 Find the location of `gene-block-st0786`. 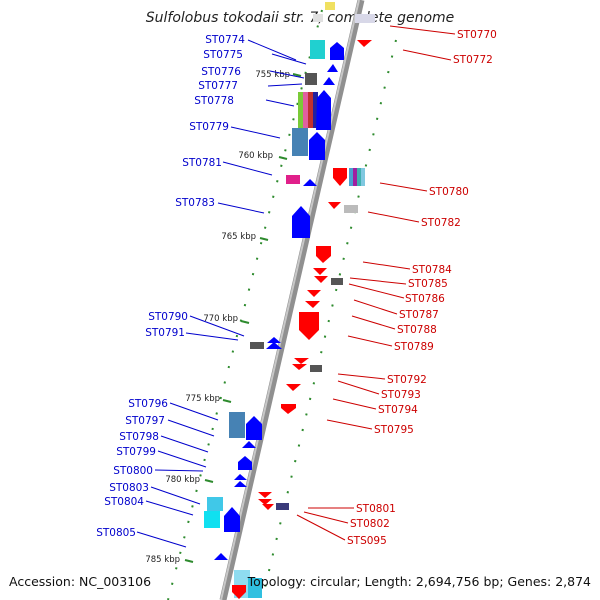

gene-block-st0786 is located at coordinates (337, 281).